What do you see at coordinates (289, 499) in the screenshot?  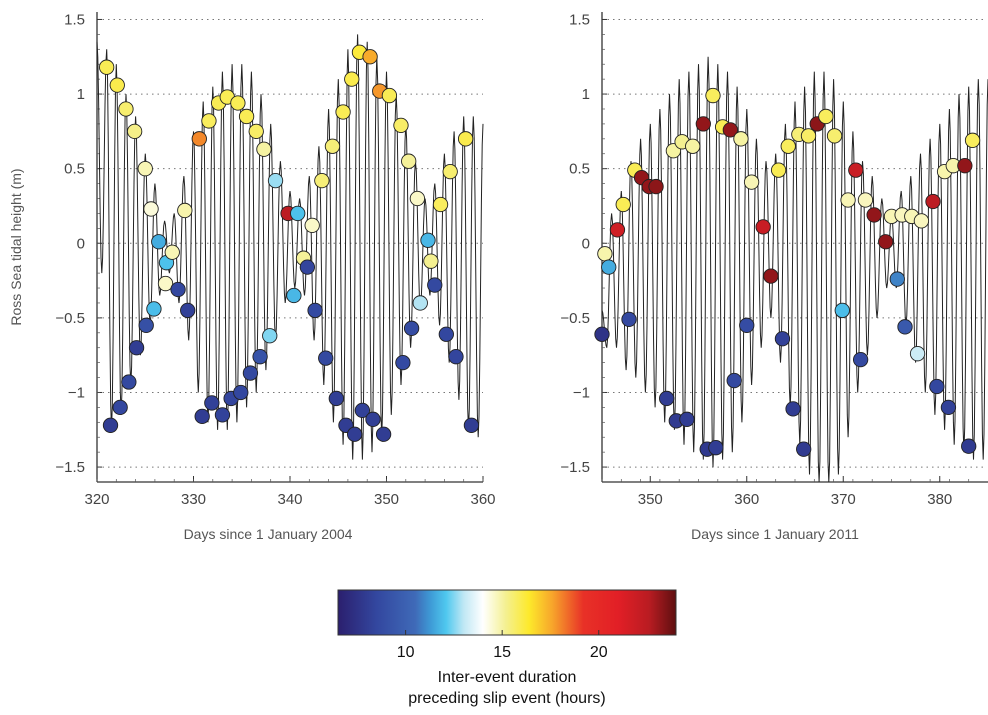 I see `x-tick-label: 340` at bounding box center [289, 499].